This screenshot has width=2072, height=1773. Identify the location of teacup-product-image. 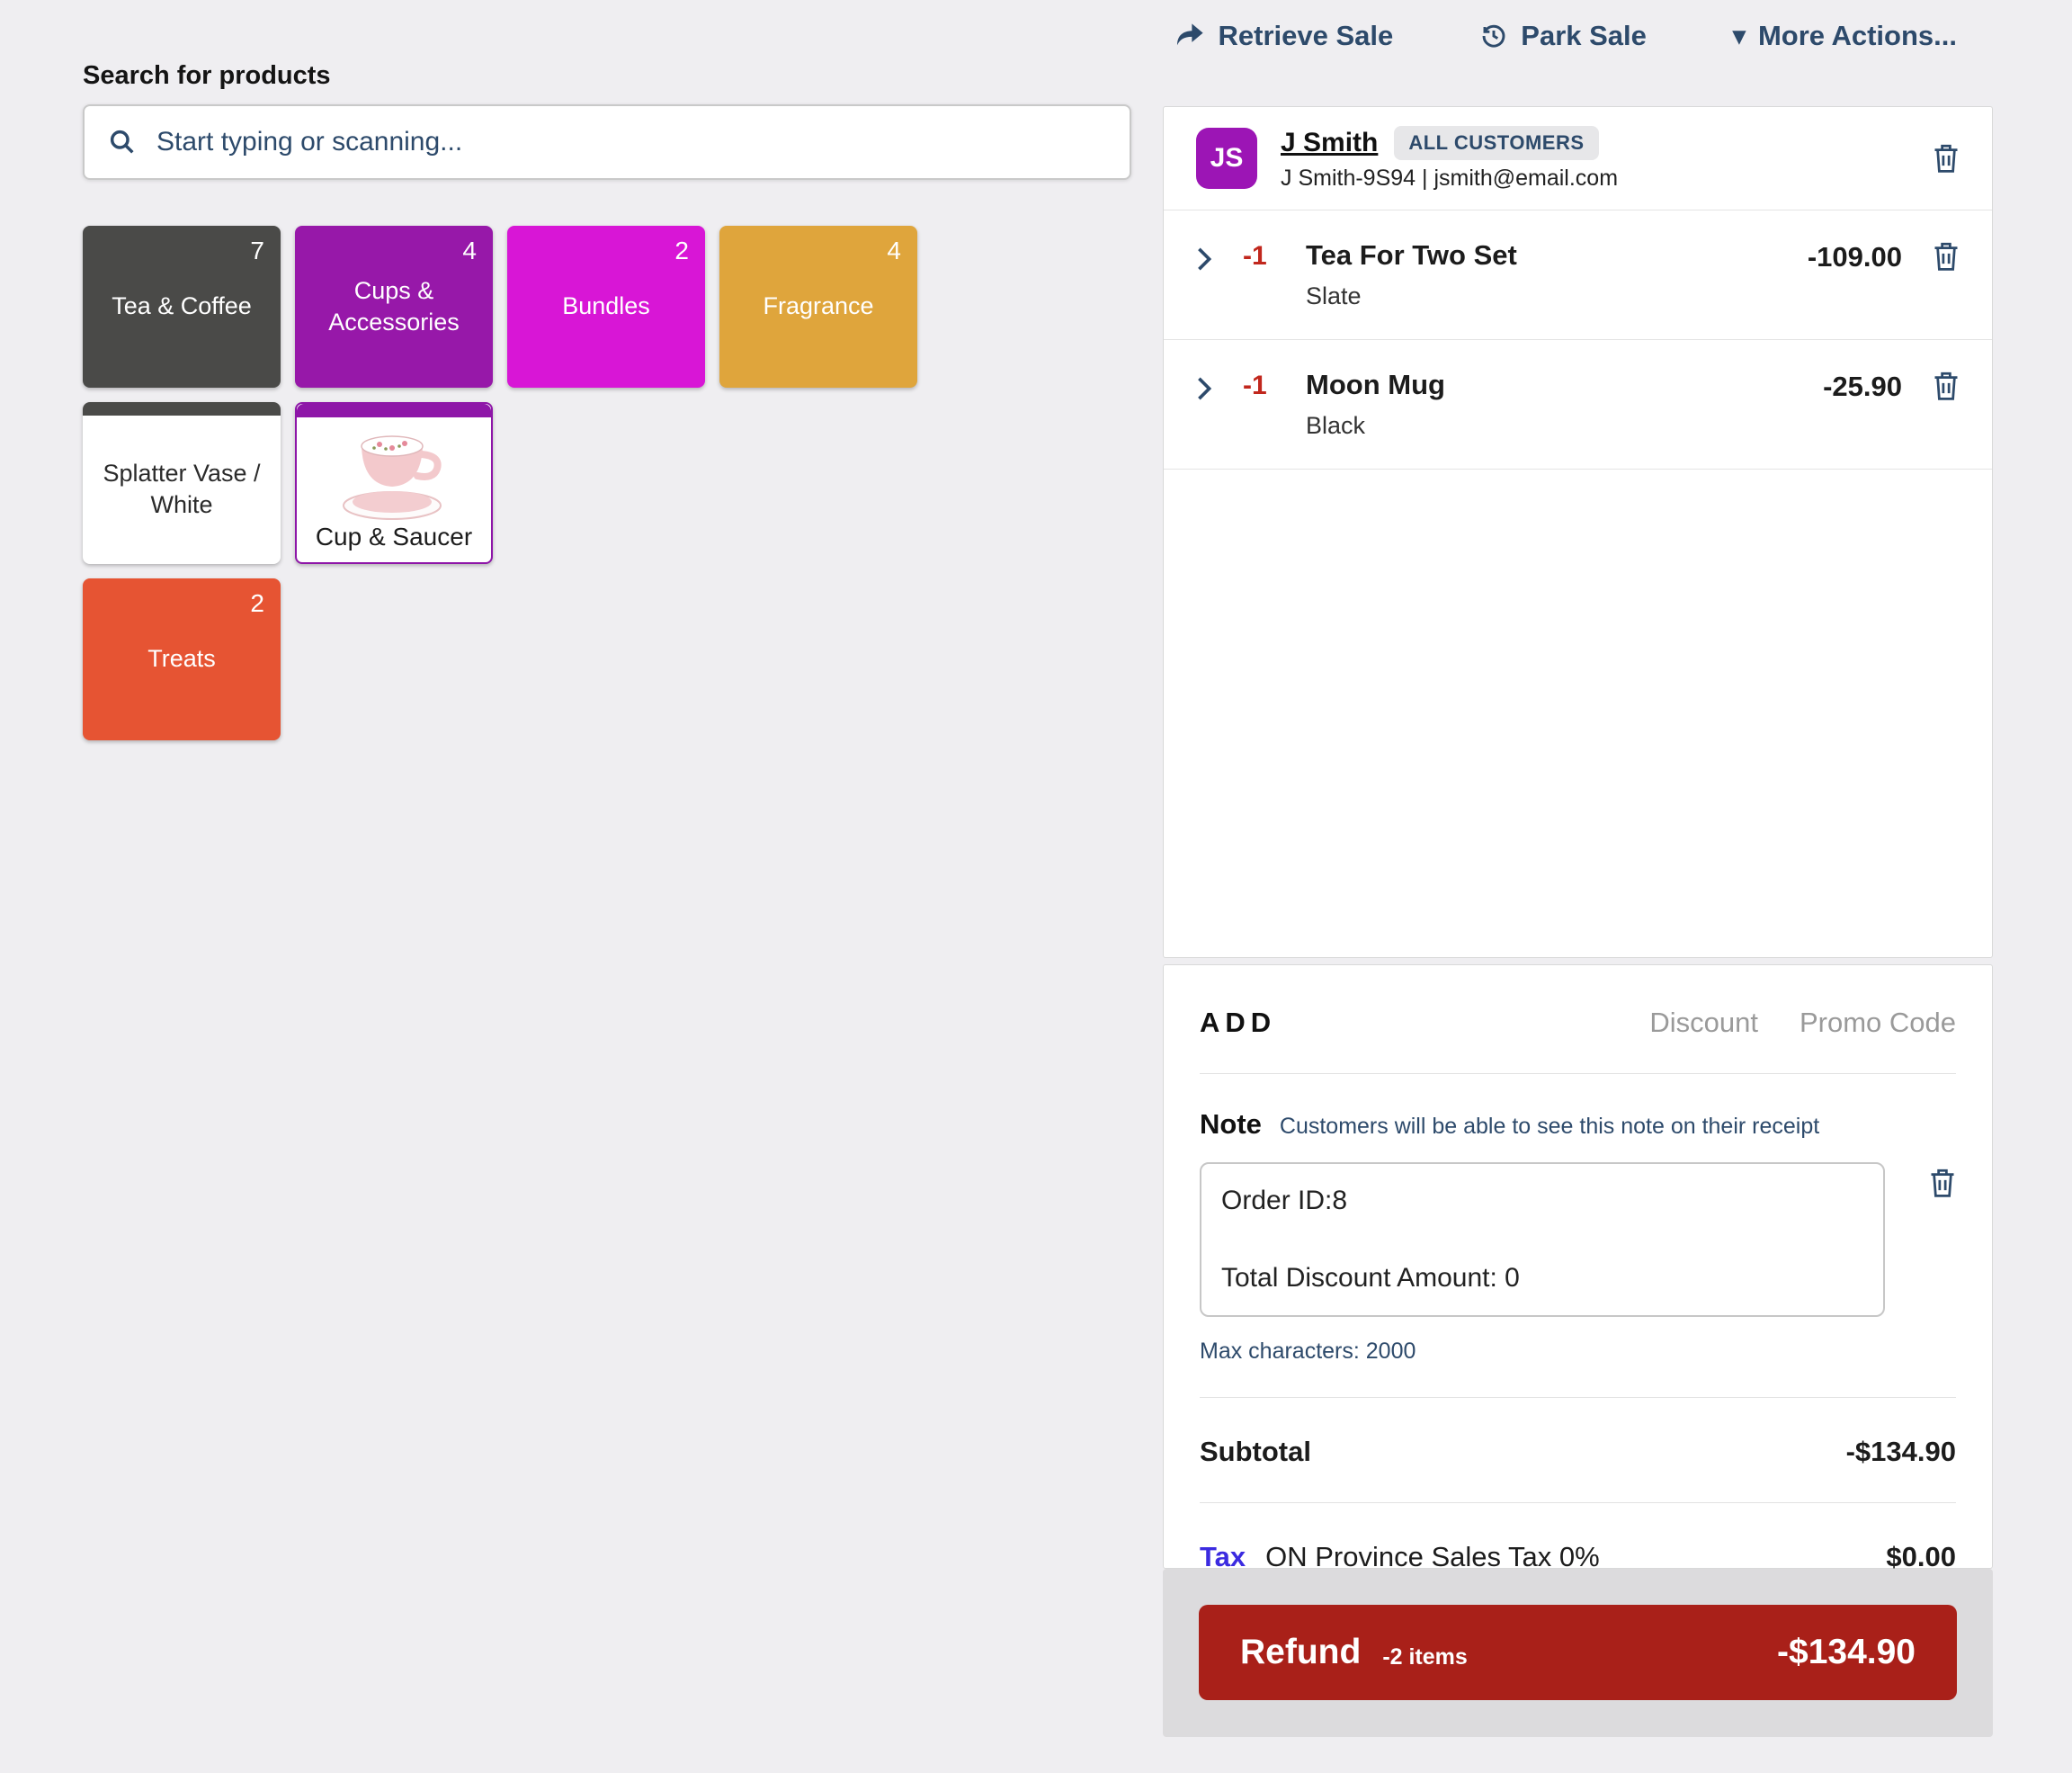
(394, 471).